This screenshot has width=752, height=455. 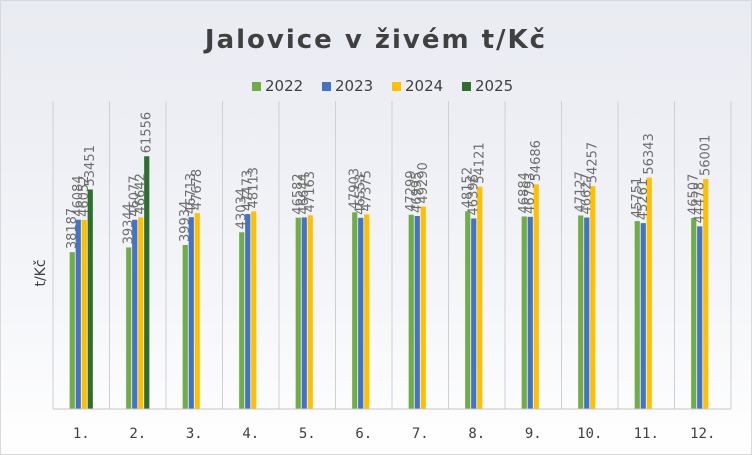 What do you see at coordinates (129, 223) in the screenshot?
I see `data-label-2022-2: 39344` at bounding box center [129, 223].